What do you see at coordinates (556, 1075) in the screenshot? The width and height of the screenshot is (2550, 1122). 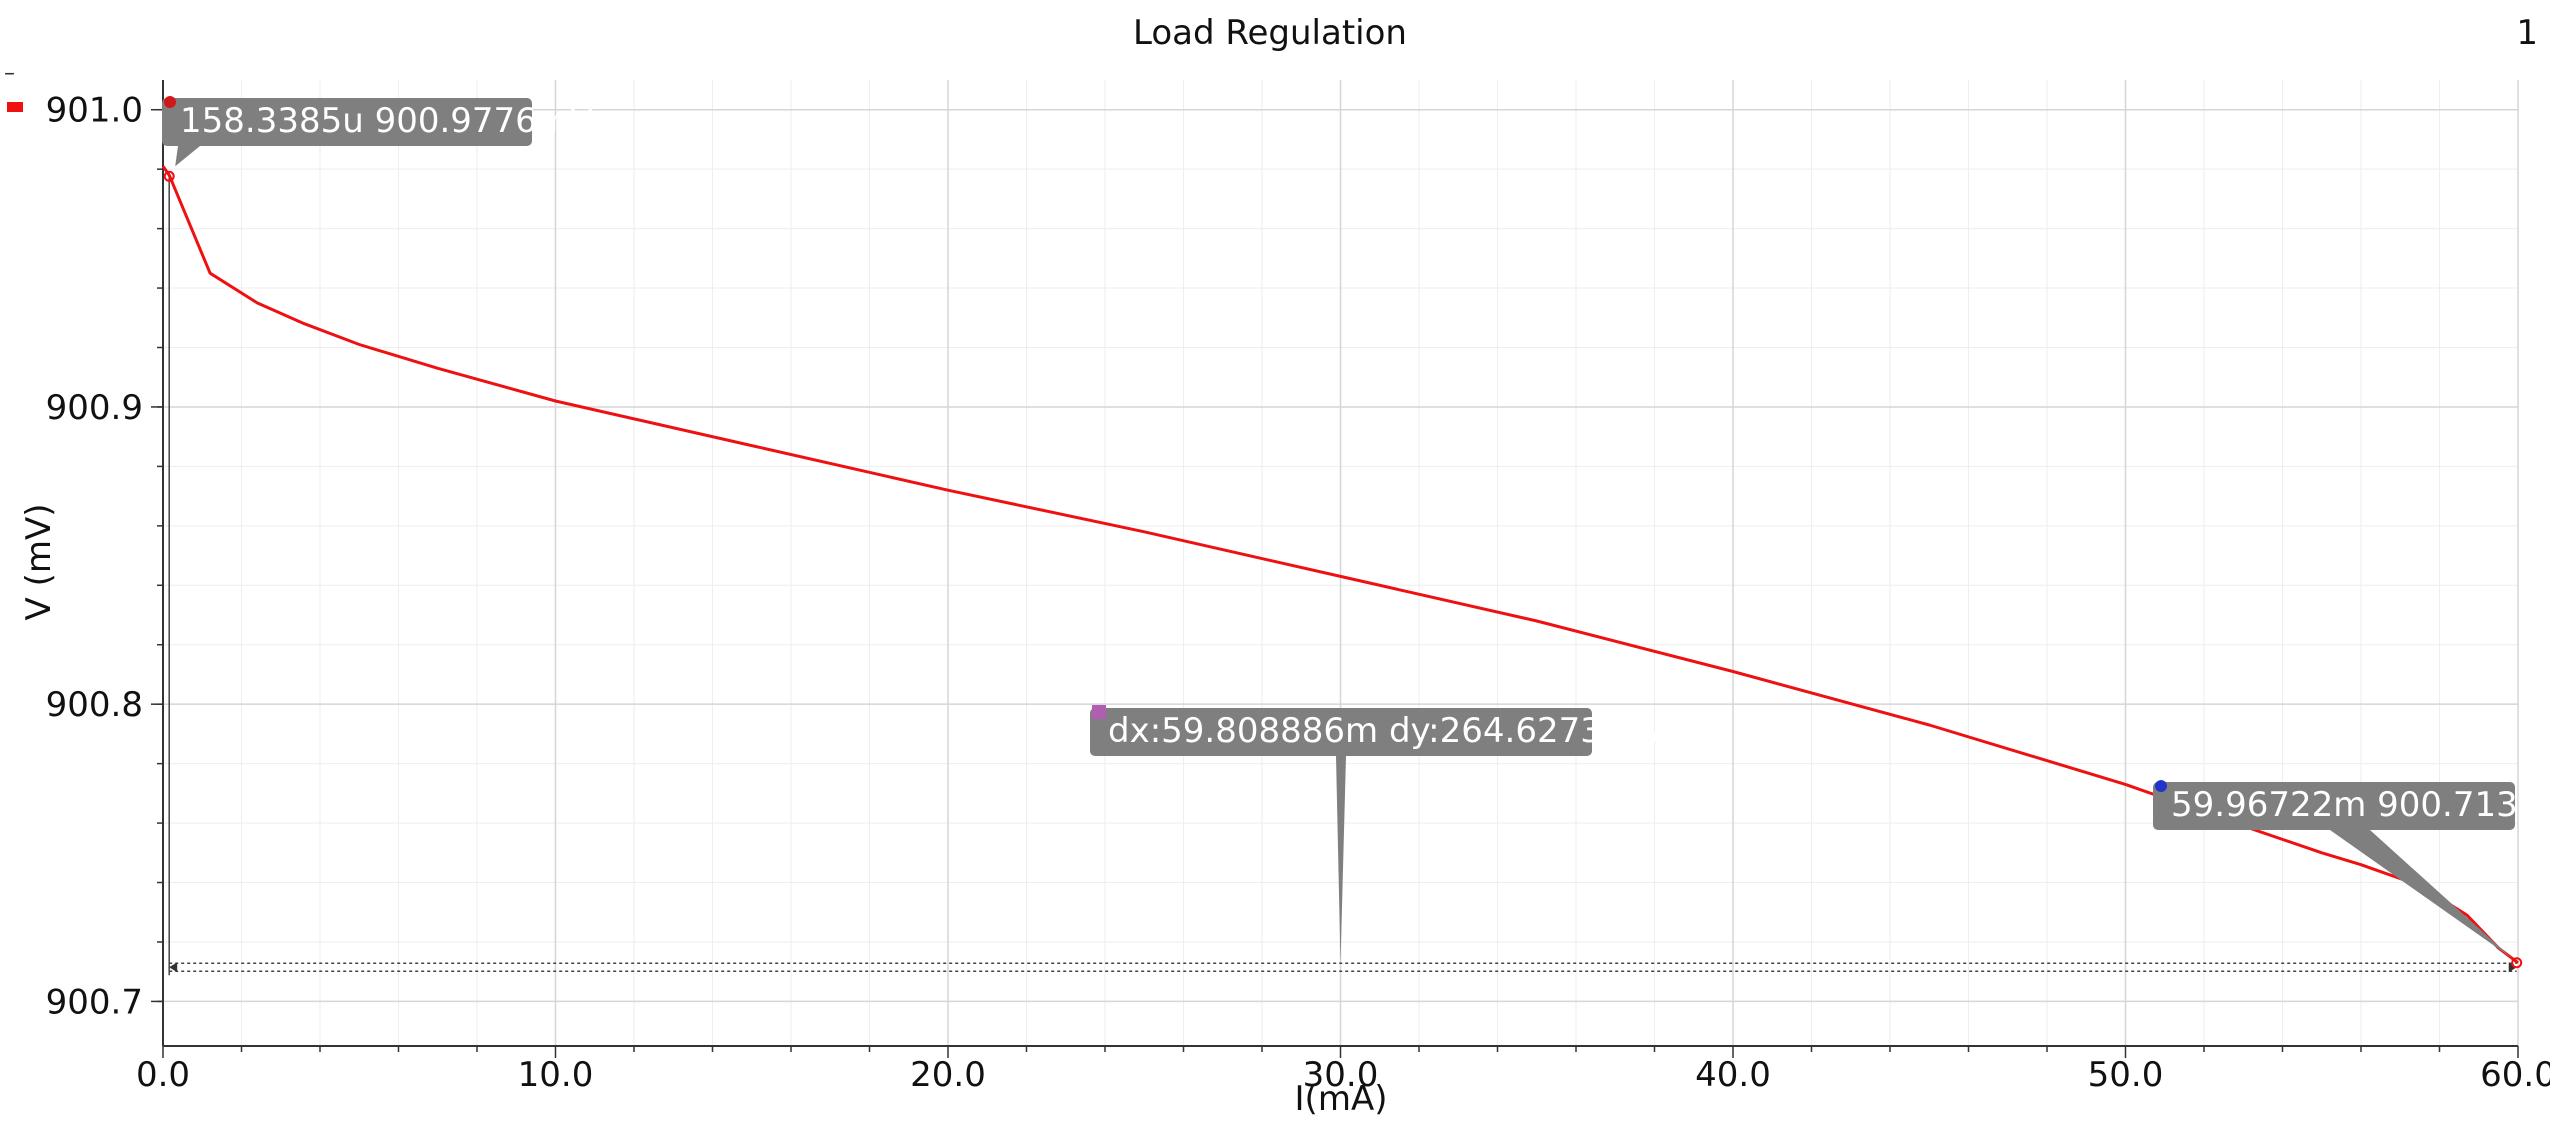 I see `x-tick-label: 10.0` at bounding box center [556, 1075].